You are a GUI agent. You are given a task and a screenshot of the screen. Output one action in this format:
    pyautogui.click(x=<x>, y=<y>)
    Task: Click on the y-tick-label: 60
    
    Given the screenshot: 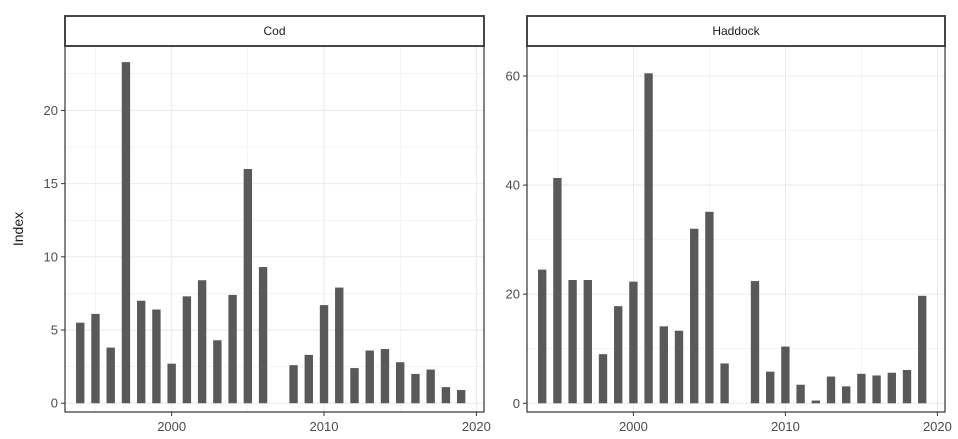 What is the action you would take?
    pyautogui.click(x=513, y=76)
    